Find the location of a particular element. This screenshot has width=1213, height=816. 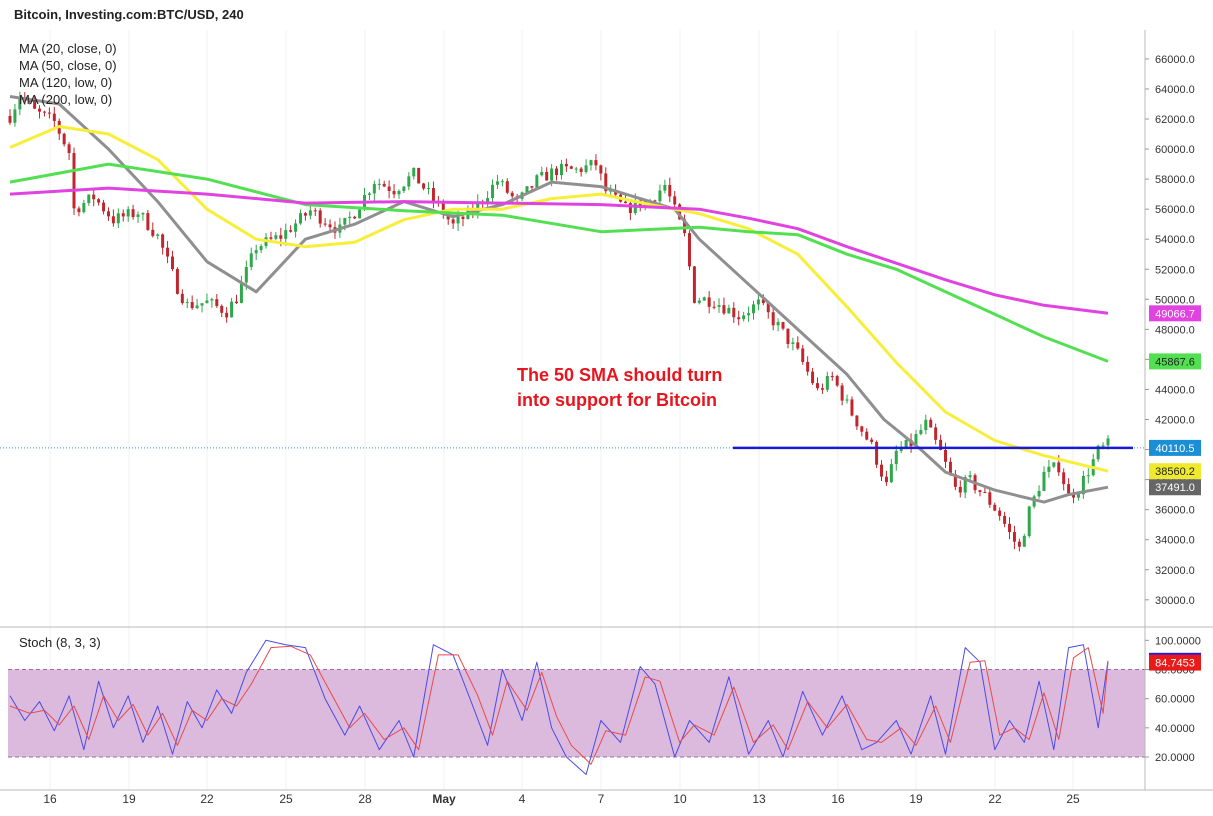

y-tick-label: 32000.0 is located at coordinates (1175, 571).